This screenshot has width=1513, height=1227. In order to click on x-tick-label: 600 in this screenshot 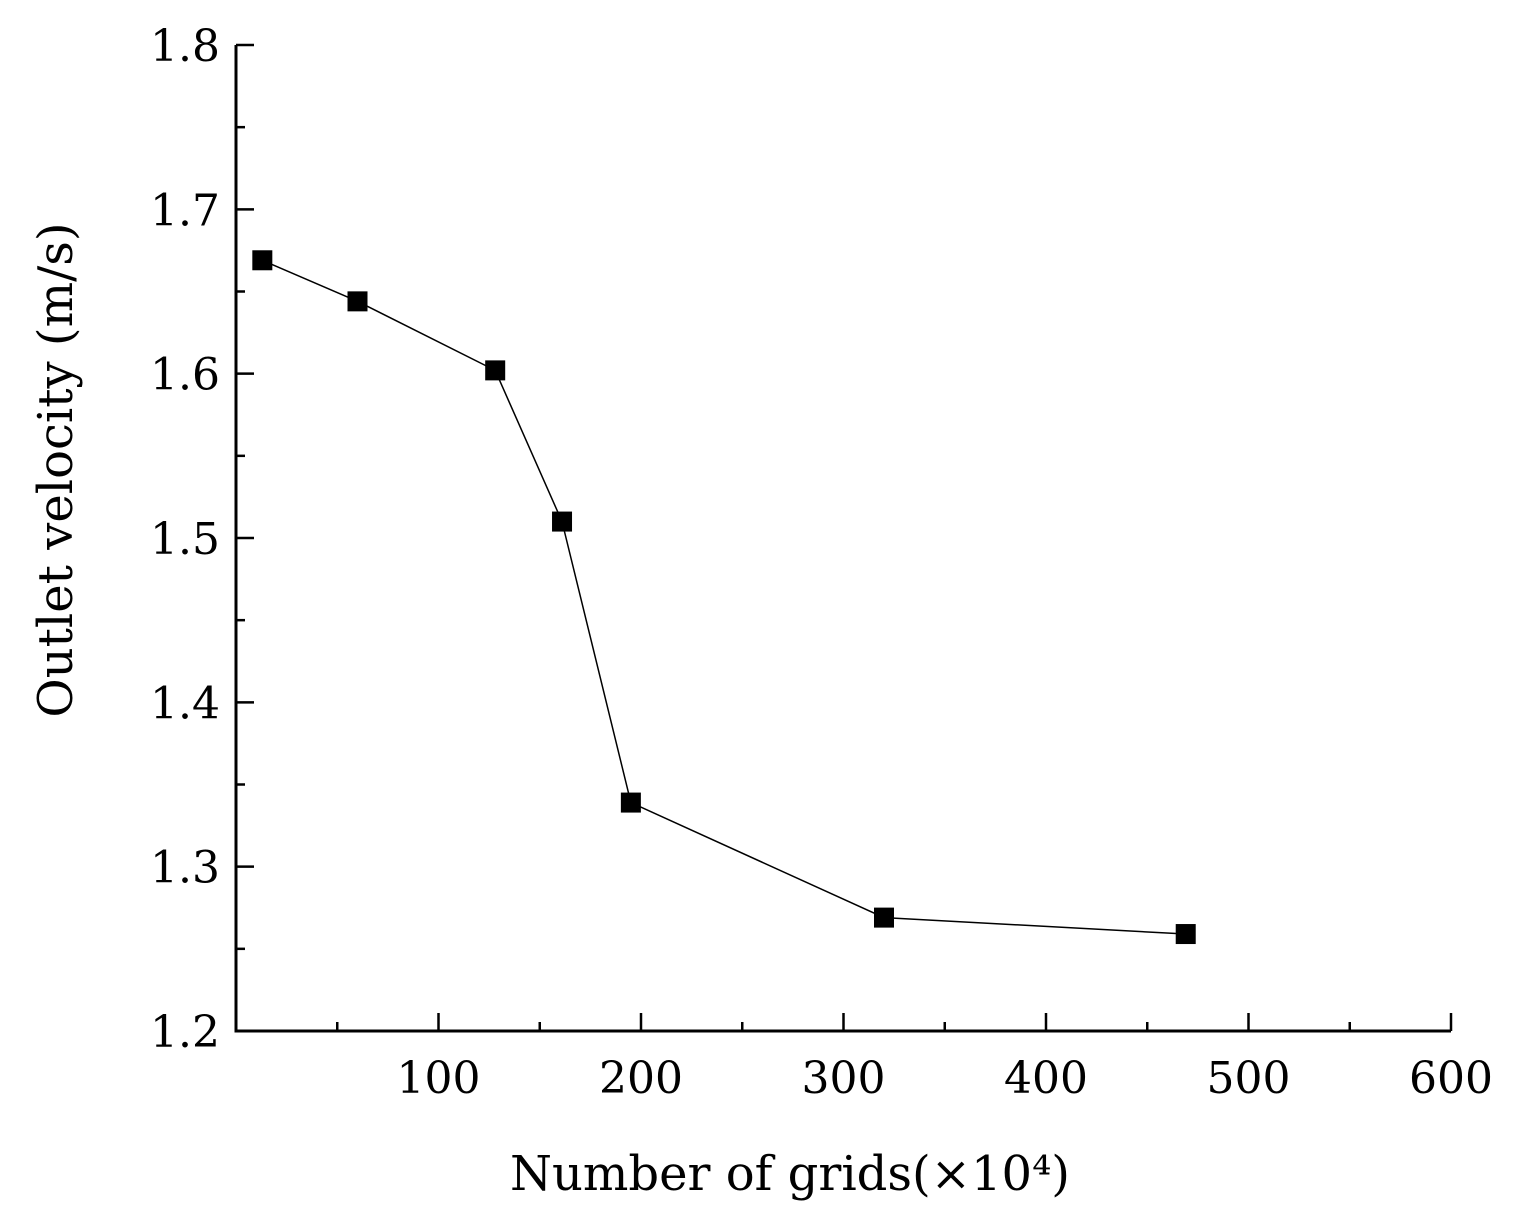, I will do `click(1451, 1078)`.